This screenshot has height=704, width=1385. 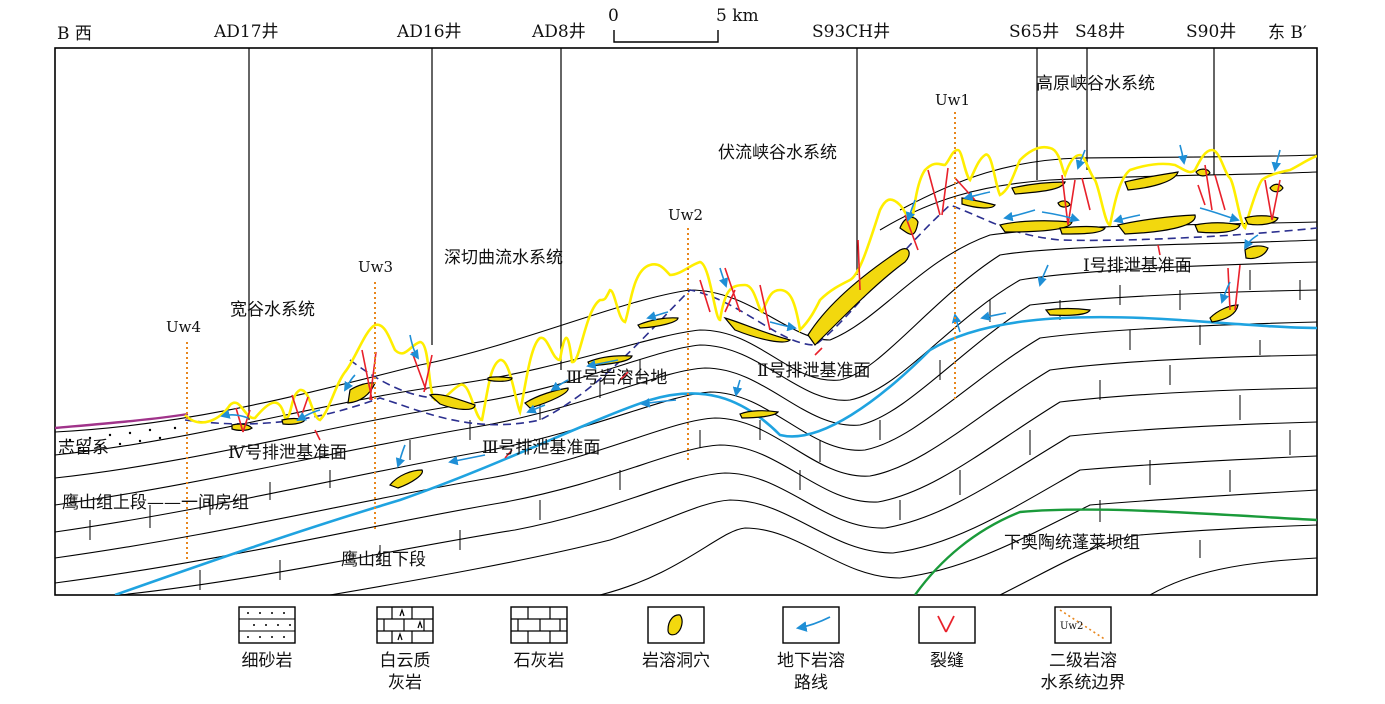 I want to click on boundary-label-uw2: Uw2, so click(x=686, y=215).